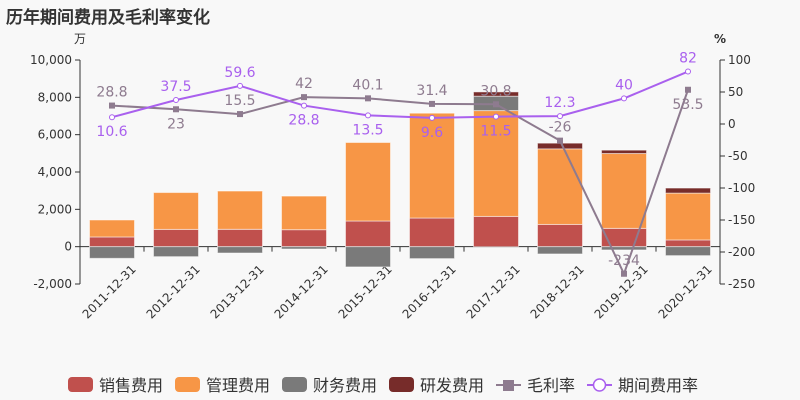  What do you see at coordinates (238, 385) in the screenshot?
I see `legend-label-管理费用: 管理费用` at bounding box center [238, 385].